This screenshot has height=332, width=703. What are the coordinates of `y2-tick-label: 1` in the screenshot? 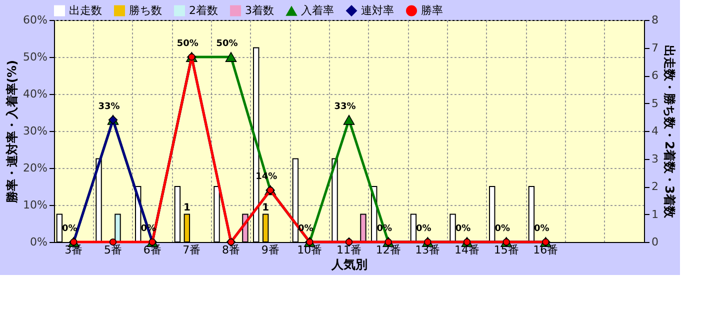 It's located at (655, 214).